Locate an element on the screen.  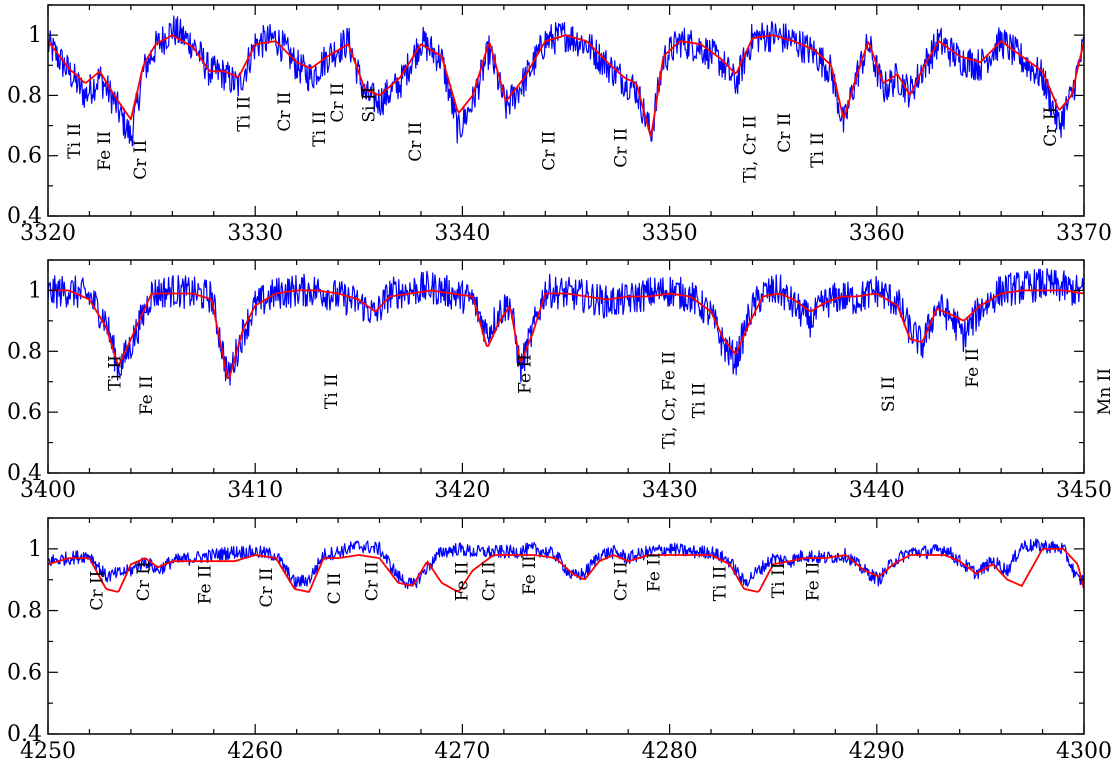
x-tick-label: 3430 is located at coordinates (670, 490).